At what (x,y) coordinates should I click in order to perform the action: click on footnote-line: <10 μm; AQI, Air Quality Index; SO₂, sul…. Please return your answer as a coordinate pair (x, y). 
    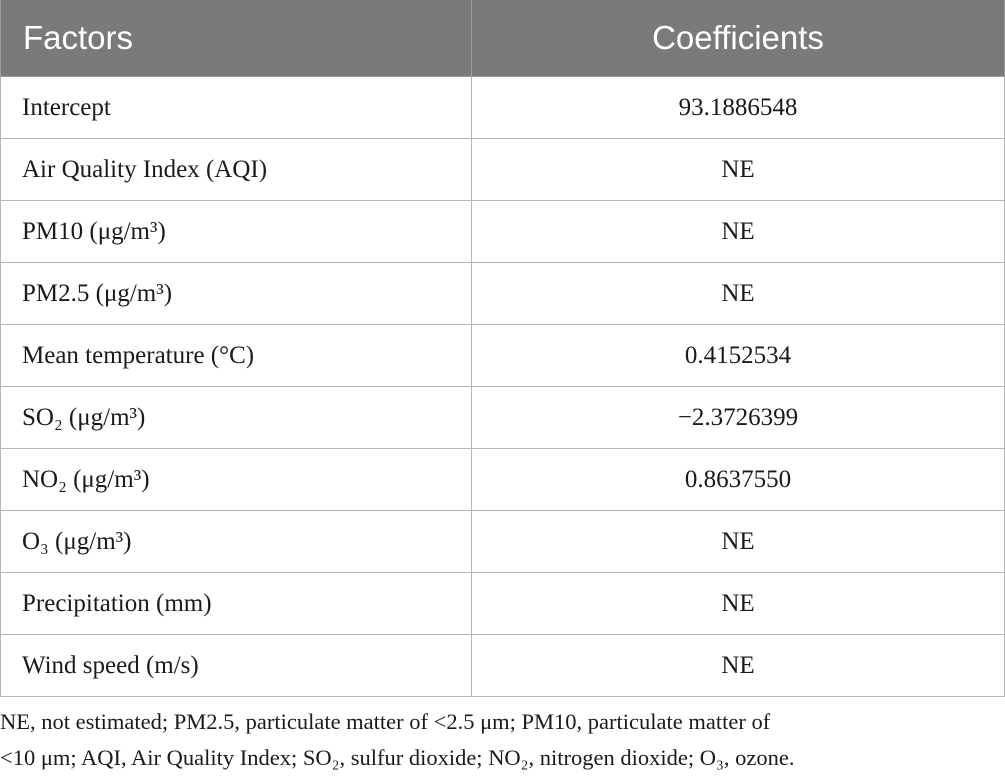
    Looking at the image, I should click on (500, 758).